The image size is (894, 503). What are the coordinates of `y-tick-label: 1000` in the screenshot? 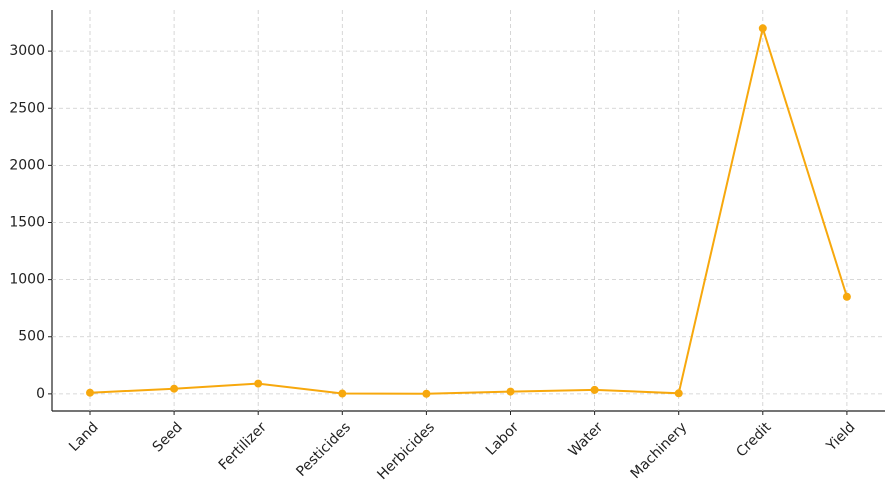 It's located at (27, 280).